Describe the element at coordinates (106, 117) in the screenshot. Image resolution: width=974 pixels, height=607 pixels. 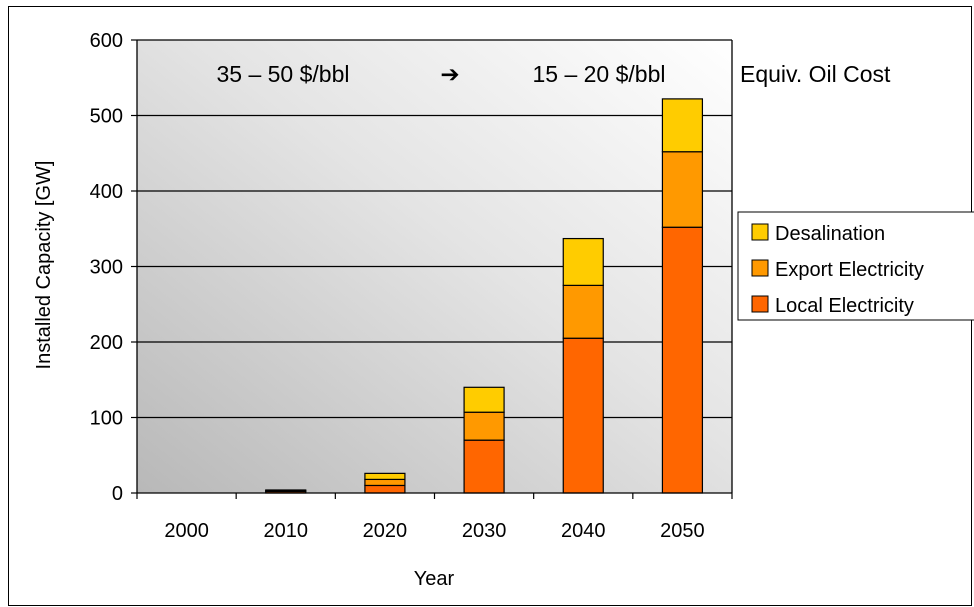
I see `y-tick-label: 500` at that location.